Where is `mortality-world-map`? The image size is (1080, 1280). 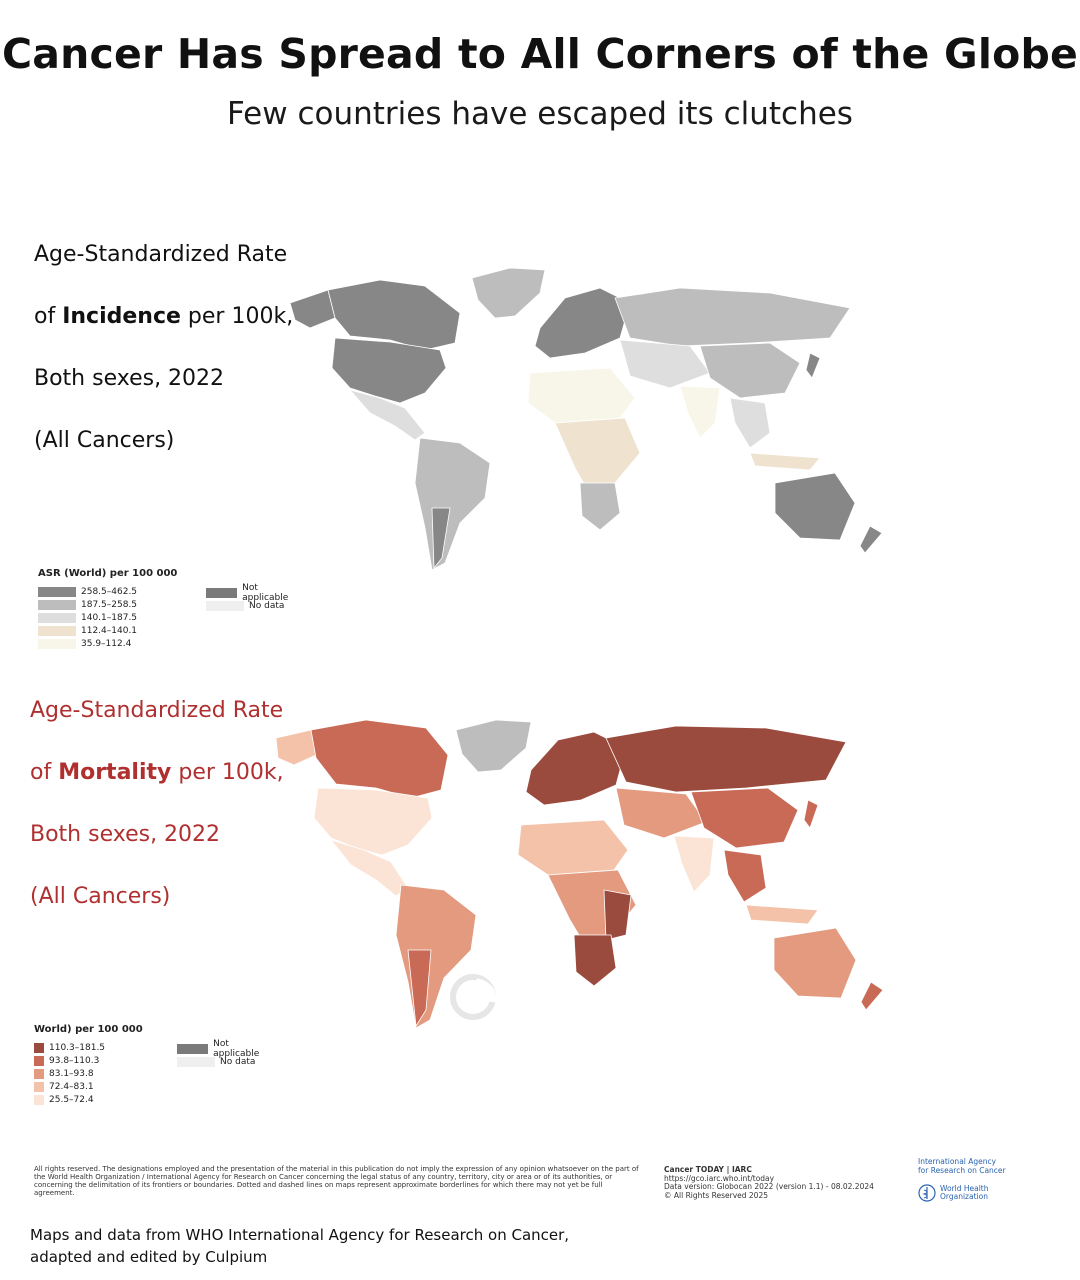
mortality-world-map is located at coordinates (579, 874).